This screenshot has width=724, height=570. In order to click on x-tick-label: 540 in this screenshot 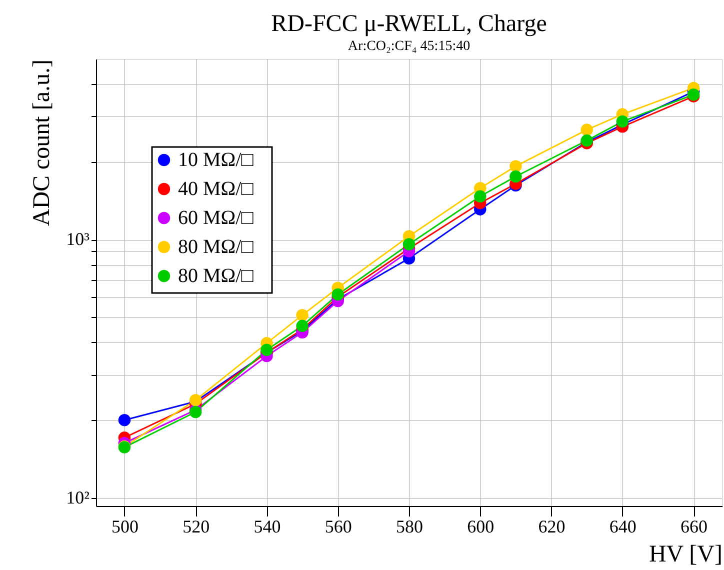, I will do `click(267, 526)`.